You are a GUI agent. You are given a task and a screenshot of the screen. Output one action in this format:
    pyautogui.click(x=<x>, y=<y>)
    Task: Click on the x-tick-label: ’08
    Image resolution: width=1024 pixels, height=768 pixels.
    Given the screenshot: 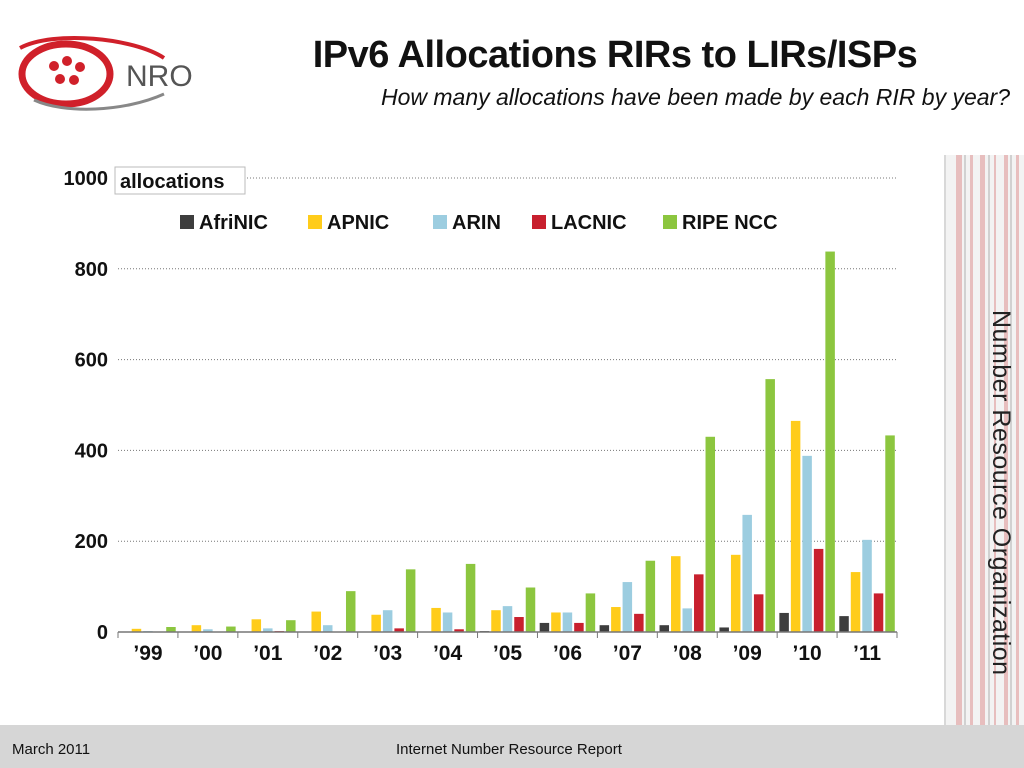 What is the action you would take?
    pyautogui.click(x=688, y=653)
    